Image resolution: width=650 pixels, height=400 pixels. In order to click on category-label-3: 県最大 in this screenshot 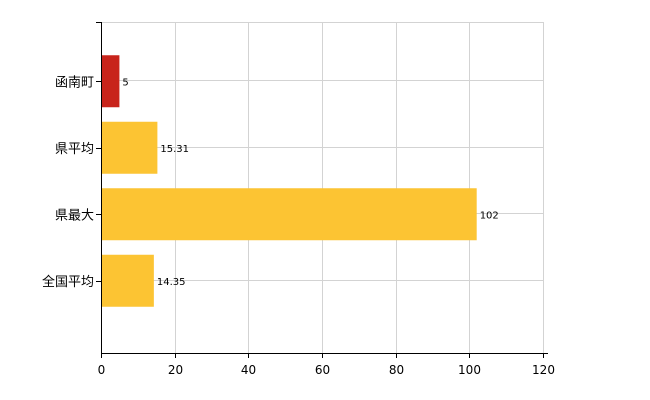, I will do `click(74, 215)`.